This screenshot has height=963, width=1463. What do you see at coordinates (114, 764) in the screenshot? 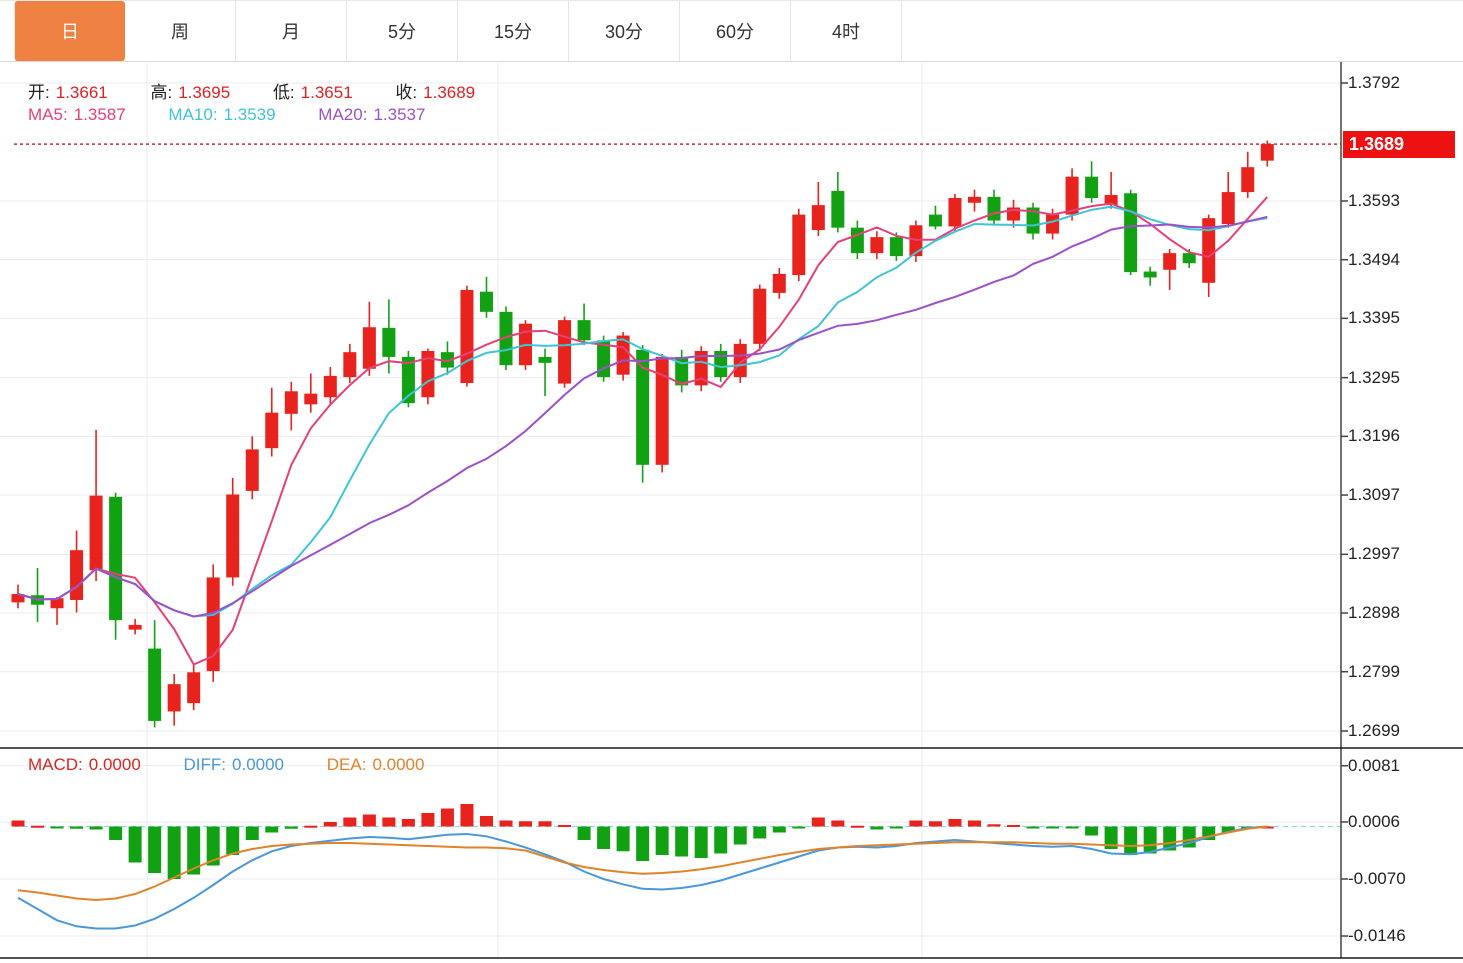
I see `macd-value: 0.0000` at bounding box center [114, 764].